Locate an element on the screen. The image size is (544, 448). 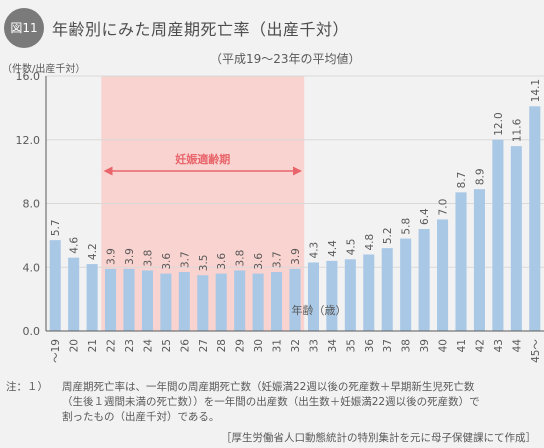
x-tick-label: 26 is located at coordinates (185, 346).